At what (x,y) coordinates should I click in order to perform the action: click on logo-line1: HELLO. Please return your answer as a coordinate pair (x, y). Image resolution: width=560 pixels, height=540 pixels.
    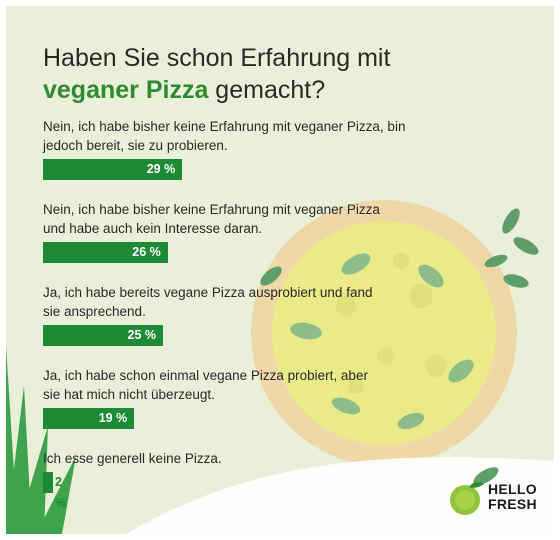
    Looking at the image, I should click on (512, 489).